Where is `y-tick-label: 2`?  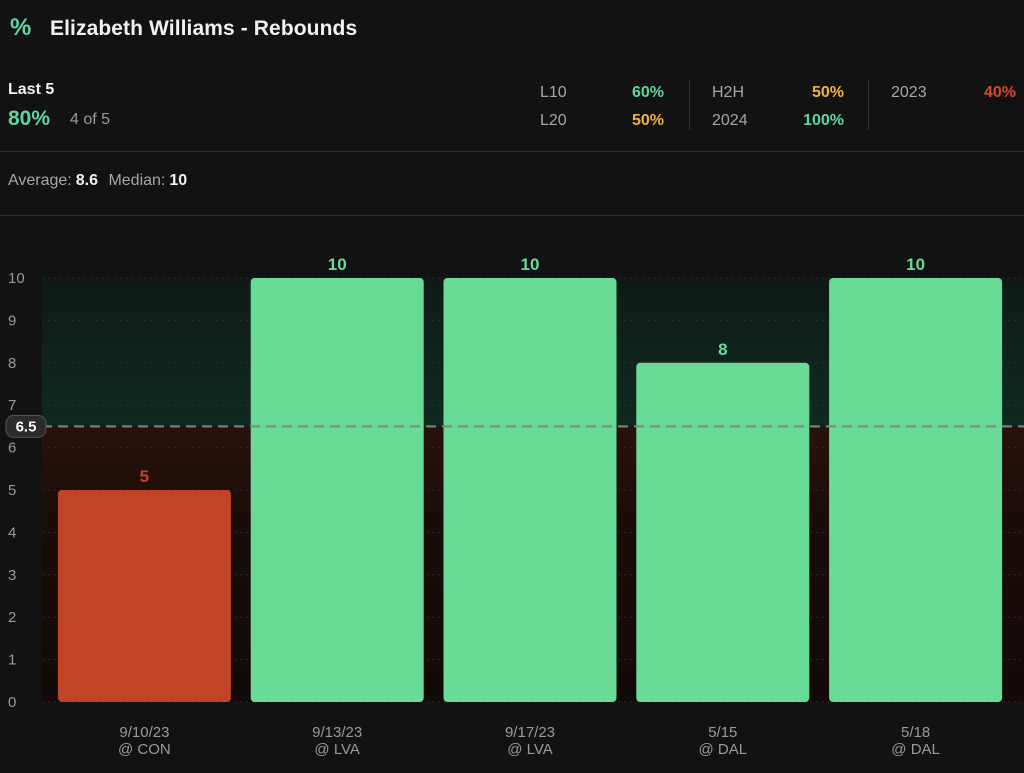
y-tick-label: 2 is located at coordinates (12, 617).